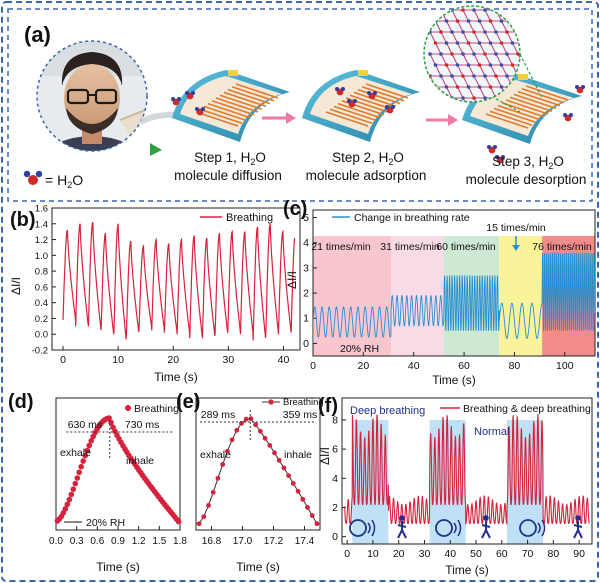 This screenshot has height=583, width=600. What do you see at coordinates (298, 455) in the screenshot?
I see `panel-e-inhale: inhale` at bounding box center [298, 455].